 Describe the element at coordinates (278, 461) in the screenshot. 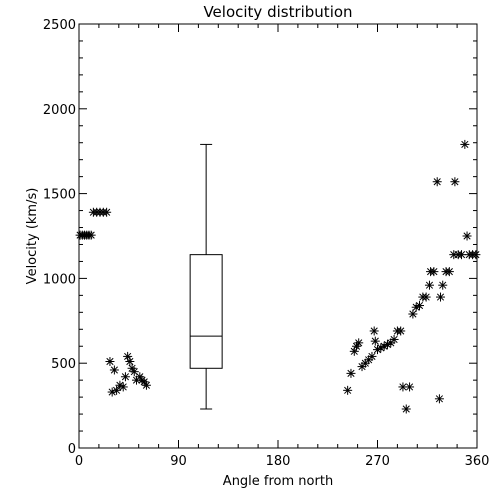

I see `x-tick-label: 180` at that location.